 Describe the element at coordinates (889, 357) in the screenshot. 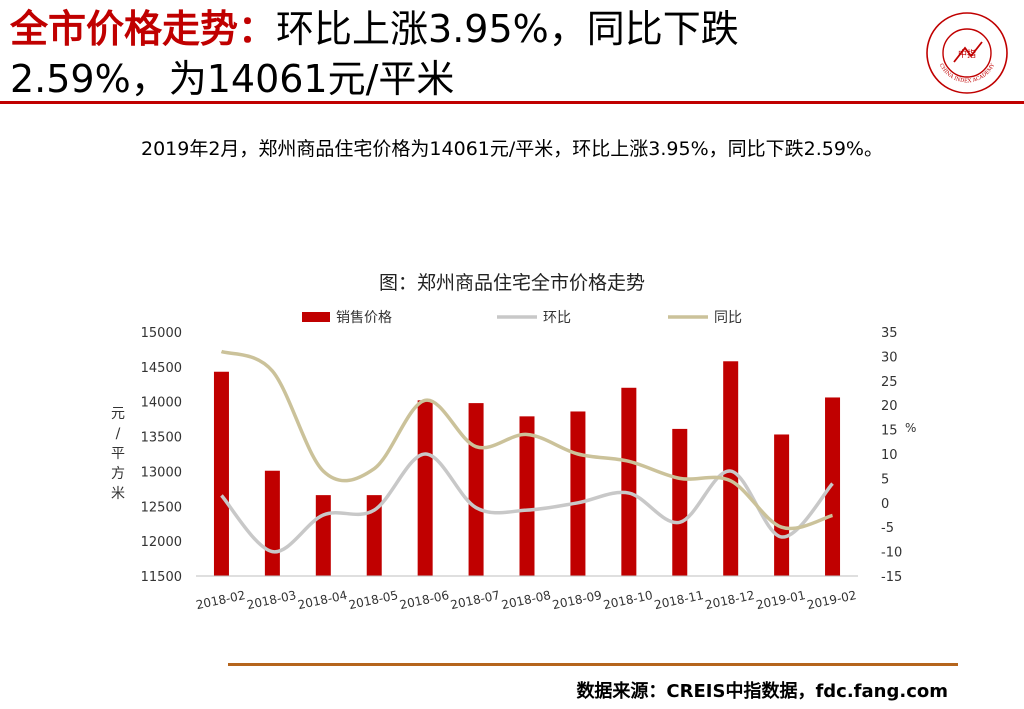

I see `y2-tick-label: 30` at that location.